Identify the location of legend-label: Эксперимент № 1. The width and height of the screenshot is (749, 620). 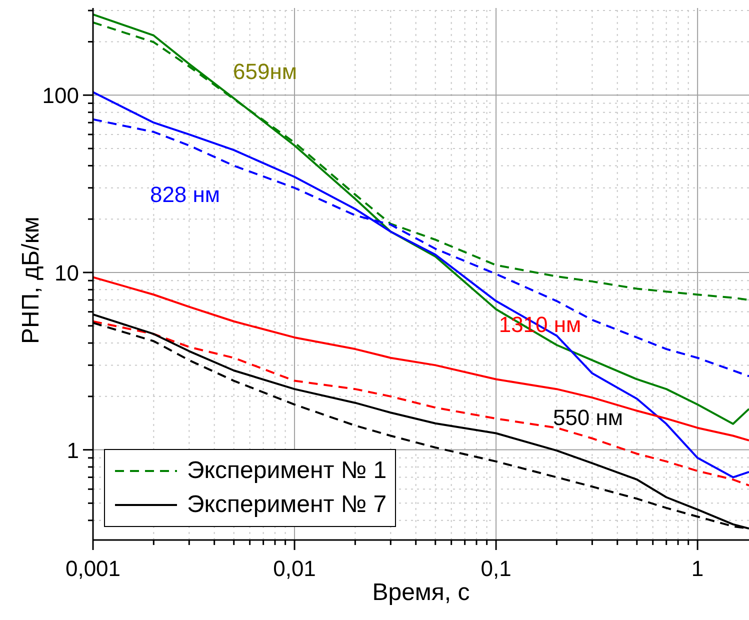
(287, 471).